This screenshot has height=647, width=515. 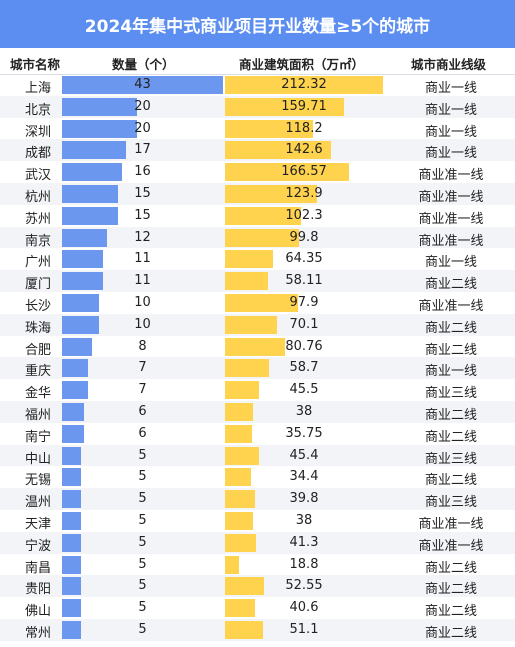 I want to click on city-name: 上海, so click(x=37, y=88).